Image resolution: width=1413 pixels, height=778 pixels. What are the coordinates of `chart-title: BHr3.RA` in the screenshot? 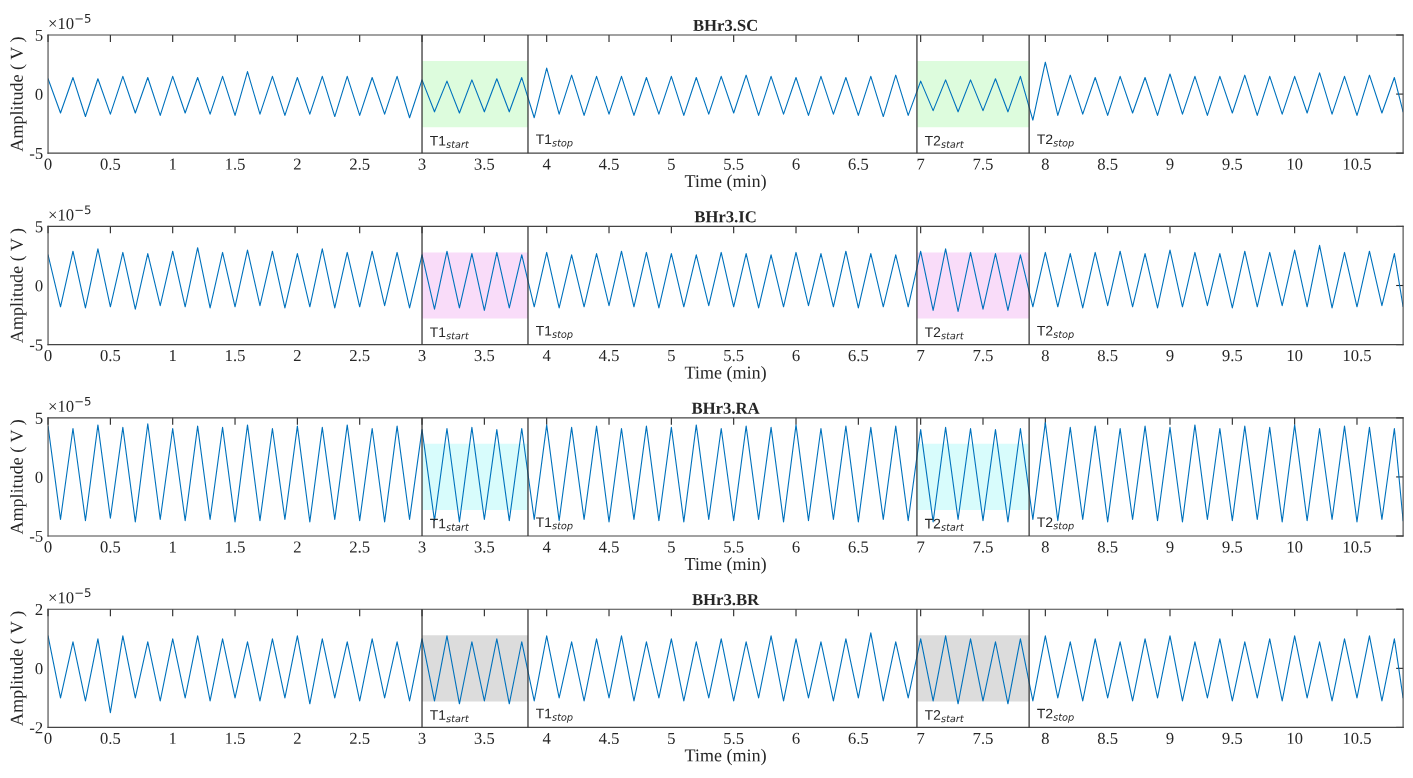 It's located at (725, 408).